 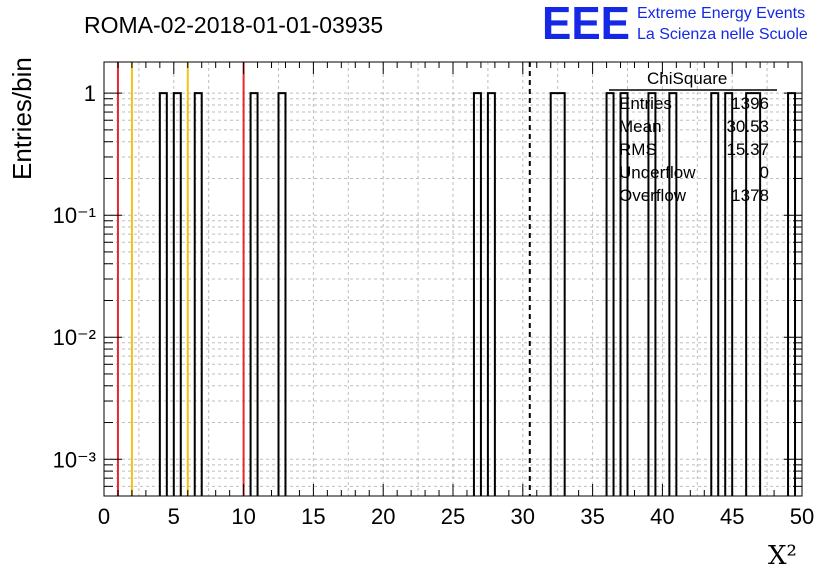 What do you see at coordinates (747, 149) in the screenshot?
I see `stats-value: 15.37` at bounding box center [747, 149].